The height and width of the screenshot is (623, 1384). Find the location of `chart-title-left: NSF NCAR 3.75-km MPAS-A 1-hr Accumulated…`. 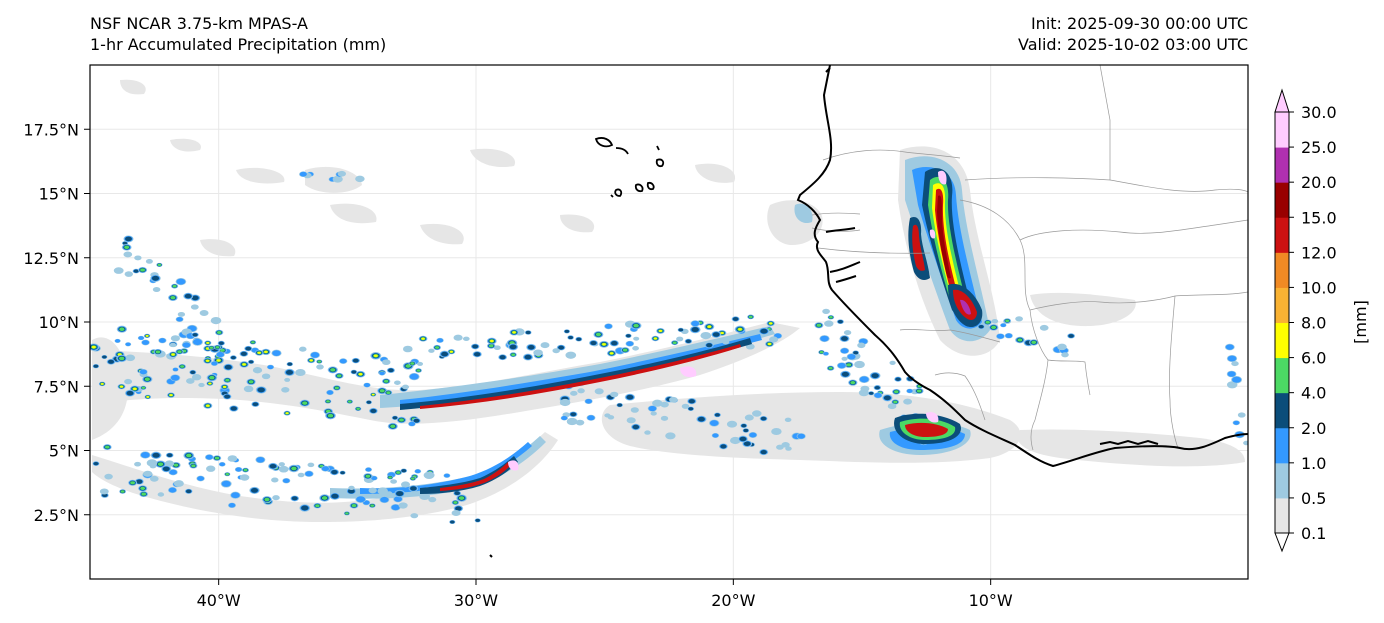

chart-title-left: NSF NCAR 3.75-km MPAS-A 1-hr Accumulated… is located at coordinates (238, 34).